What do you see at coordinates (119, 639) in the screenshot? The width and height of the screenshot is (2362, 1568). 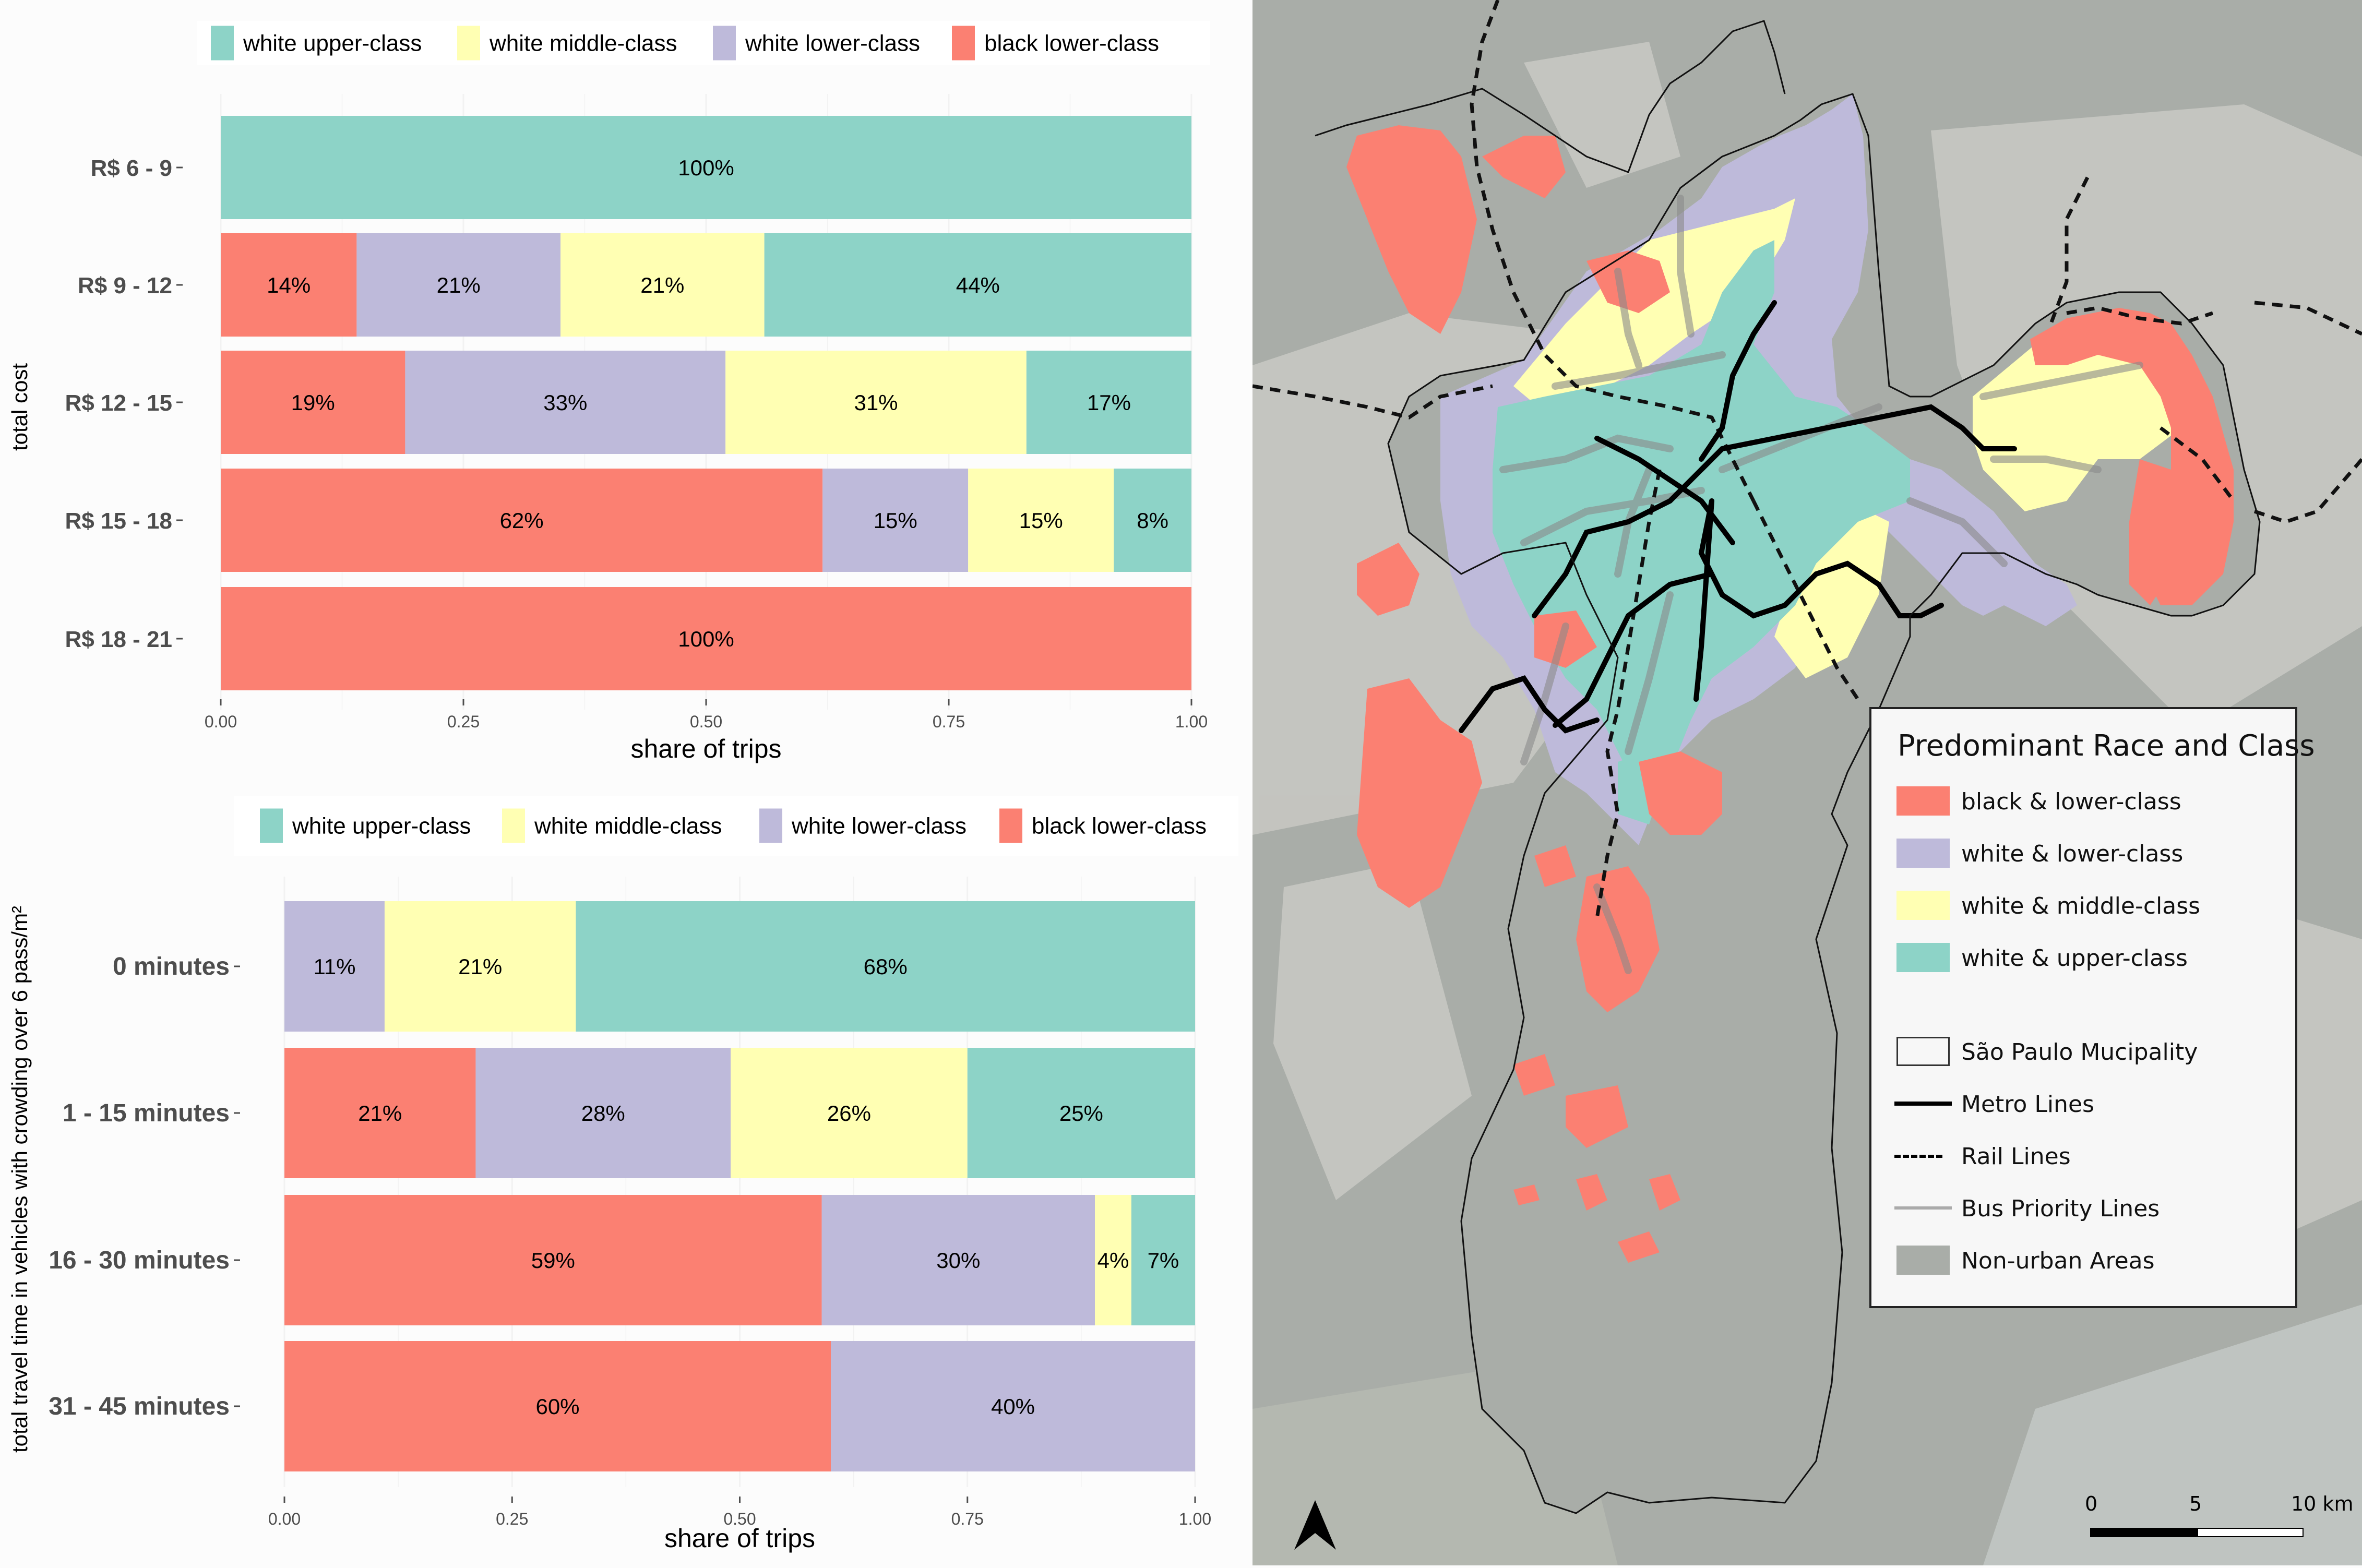 I see `category-label: R$ 18 - 21` at bounding box center [119, 639].